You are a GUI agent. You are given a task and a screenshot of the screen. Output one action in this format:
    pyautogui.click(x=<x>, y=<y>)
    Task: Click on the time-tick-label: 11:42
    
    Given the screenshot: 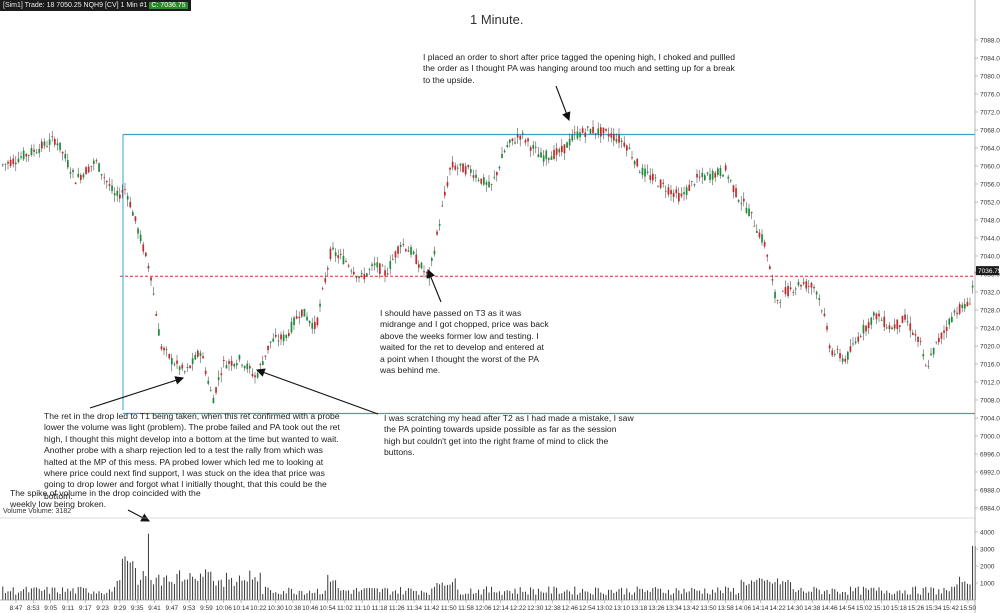 What is the action you would take?
    pyautogui.click(x=432, y=608)
    